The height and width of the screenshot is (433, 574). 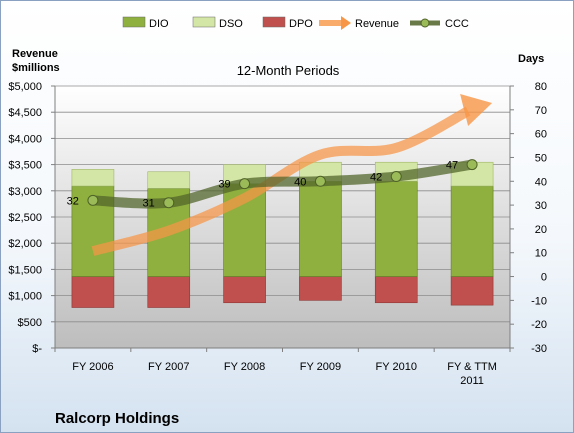 I want to click on right-tick-label: 60, so click(x=541, y=135).